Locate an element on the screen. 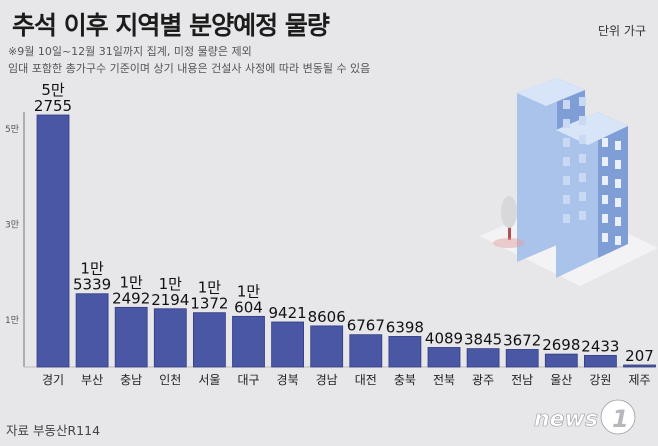 The image size is (658, 446). bar-대구 is located at coordinates (248, 341).